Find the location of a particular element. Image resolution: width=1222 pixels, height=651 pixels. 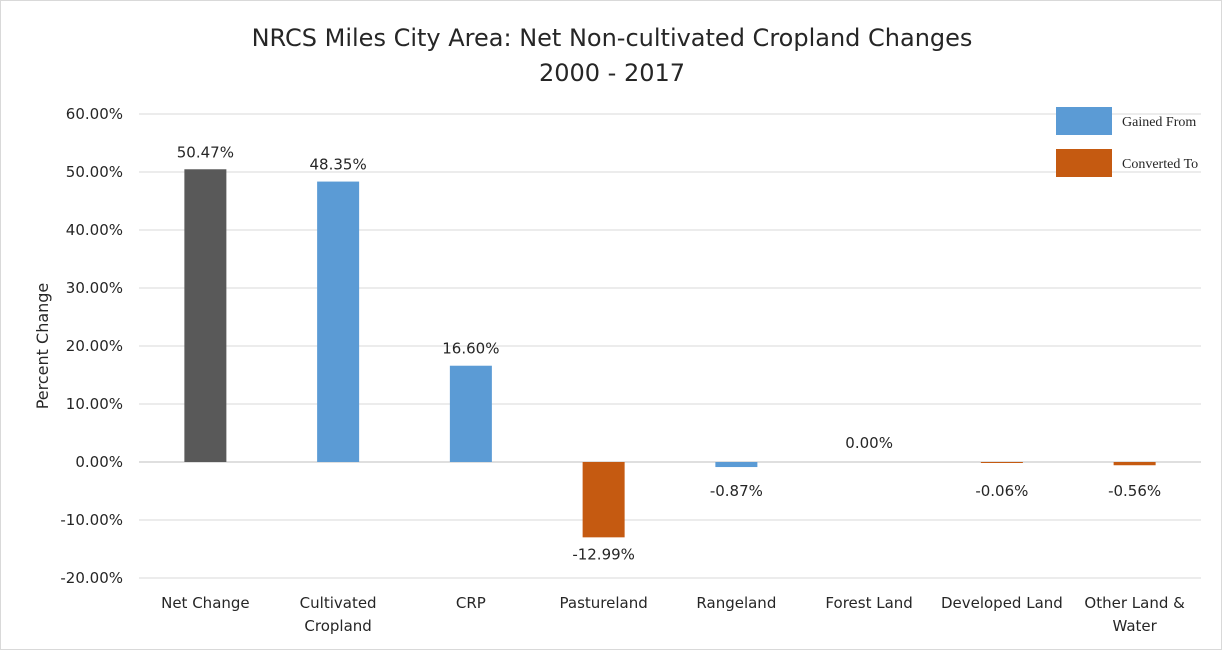

category-label: Net Change is located at coordinates (205, 603).